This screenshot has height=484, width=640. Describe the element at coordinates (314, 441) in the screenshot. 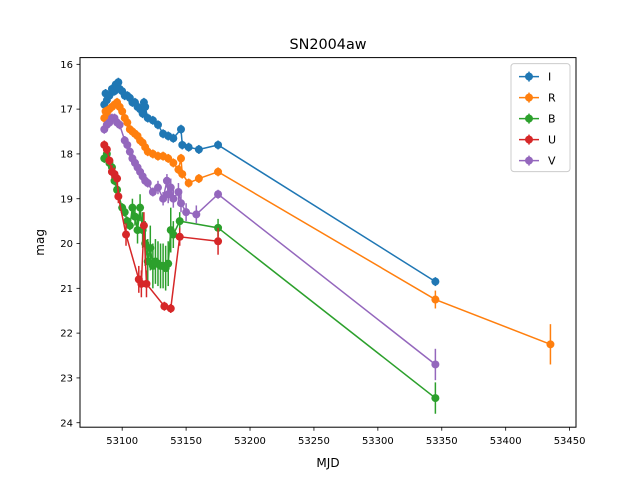

I see `x-tick-label-53250: 53250` at that location.